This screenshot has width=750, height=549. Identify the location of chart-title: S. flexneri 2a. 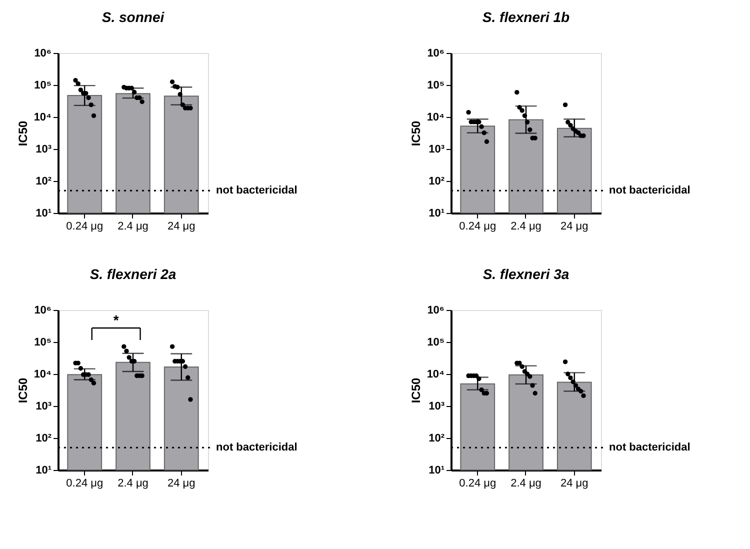
(133, 274).